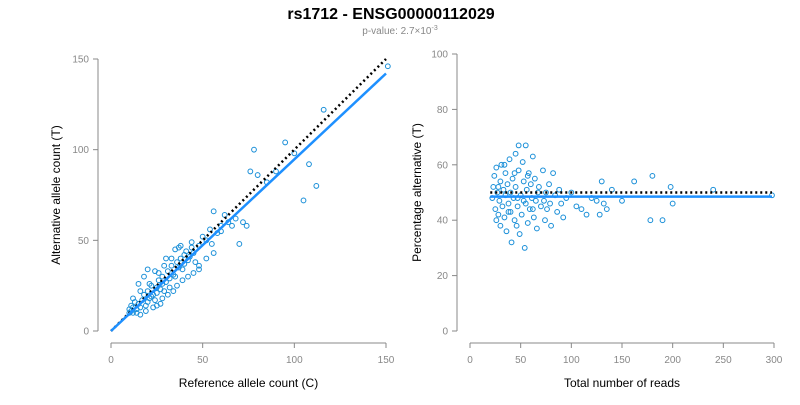 This screenshot has height=405, width=800. Describe the element at coordinates (774, 360) in the screenshot. I see `x-tick-label: 300` at that location.